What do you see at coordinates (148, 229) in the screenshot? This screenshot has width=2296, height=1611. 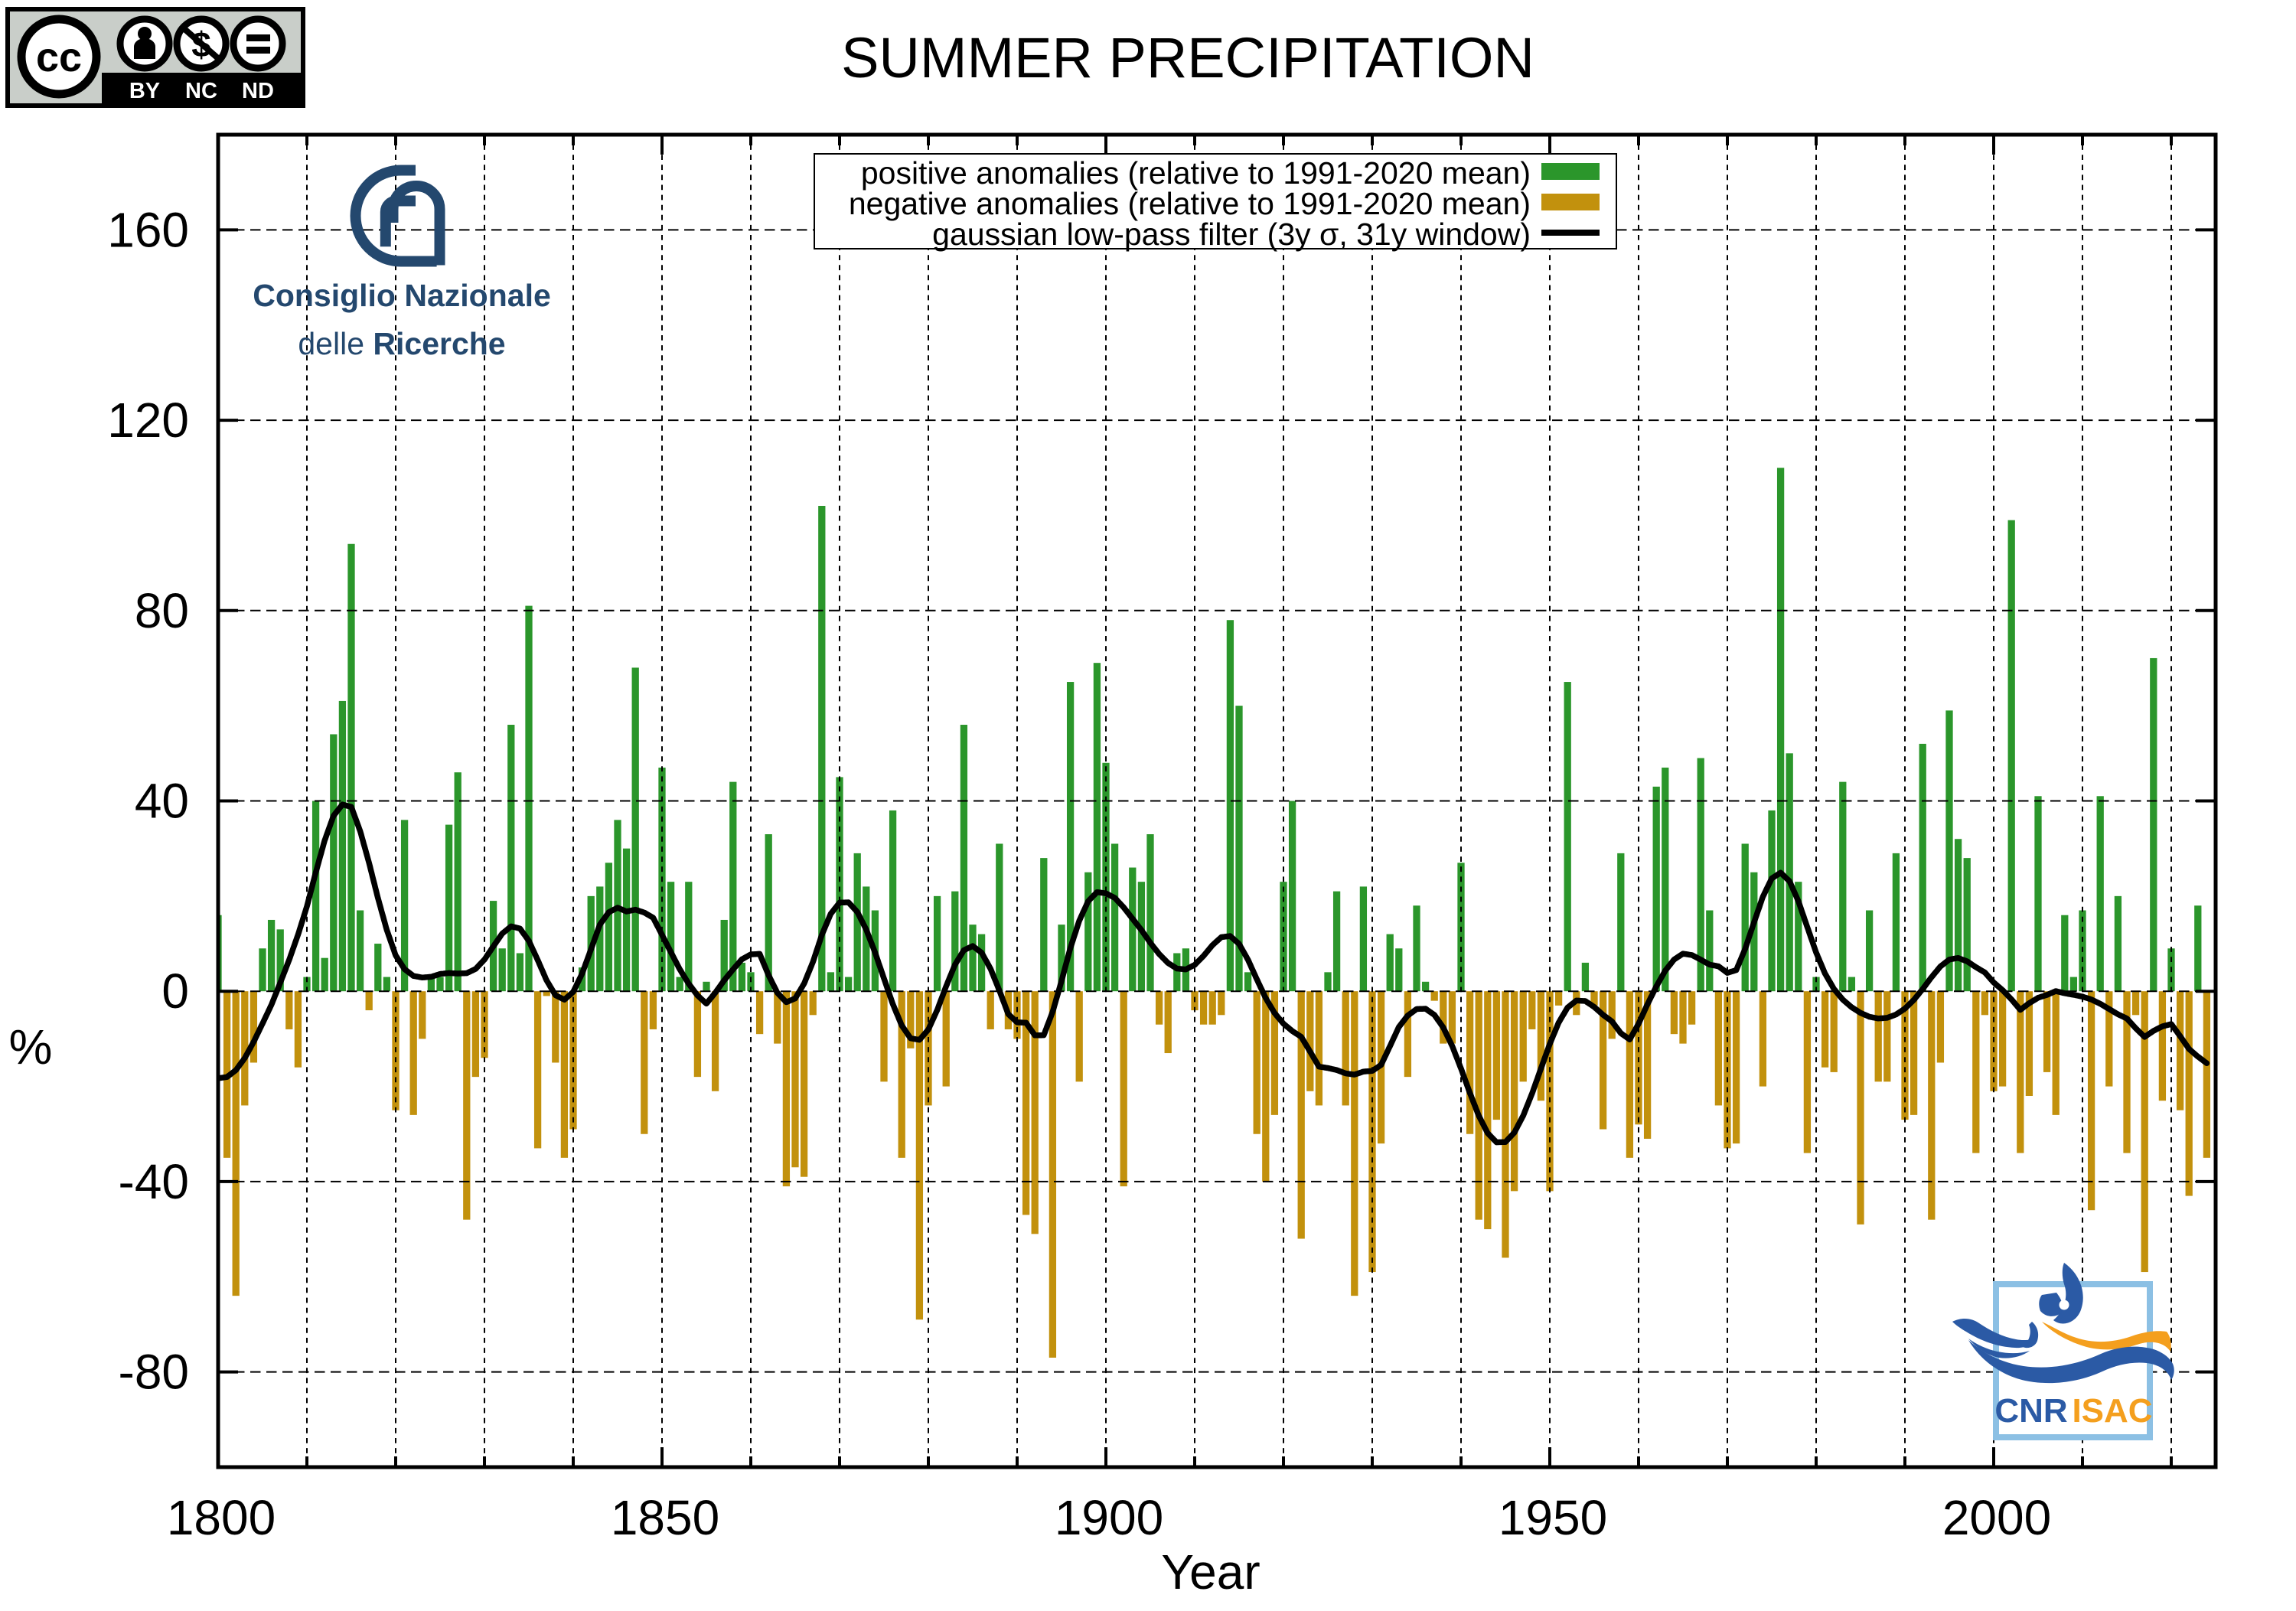 I see `svg-text: 160` at bounding box center [148, 229].